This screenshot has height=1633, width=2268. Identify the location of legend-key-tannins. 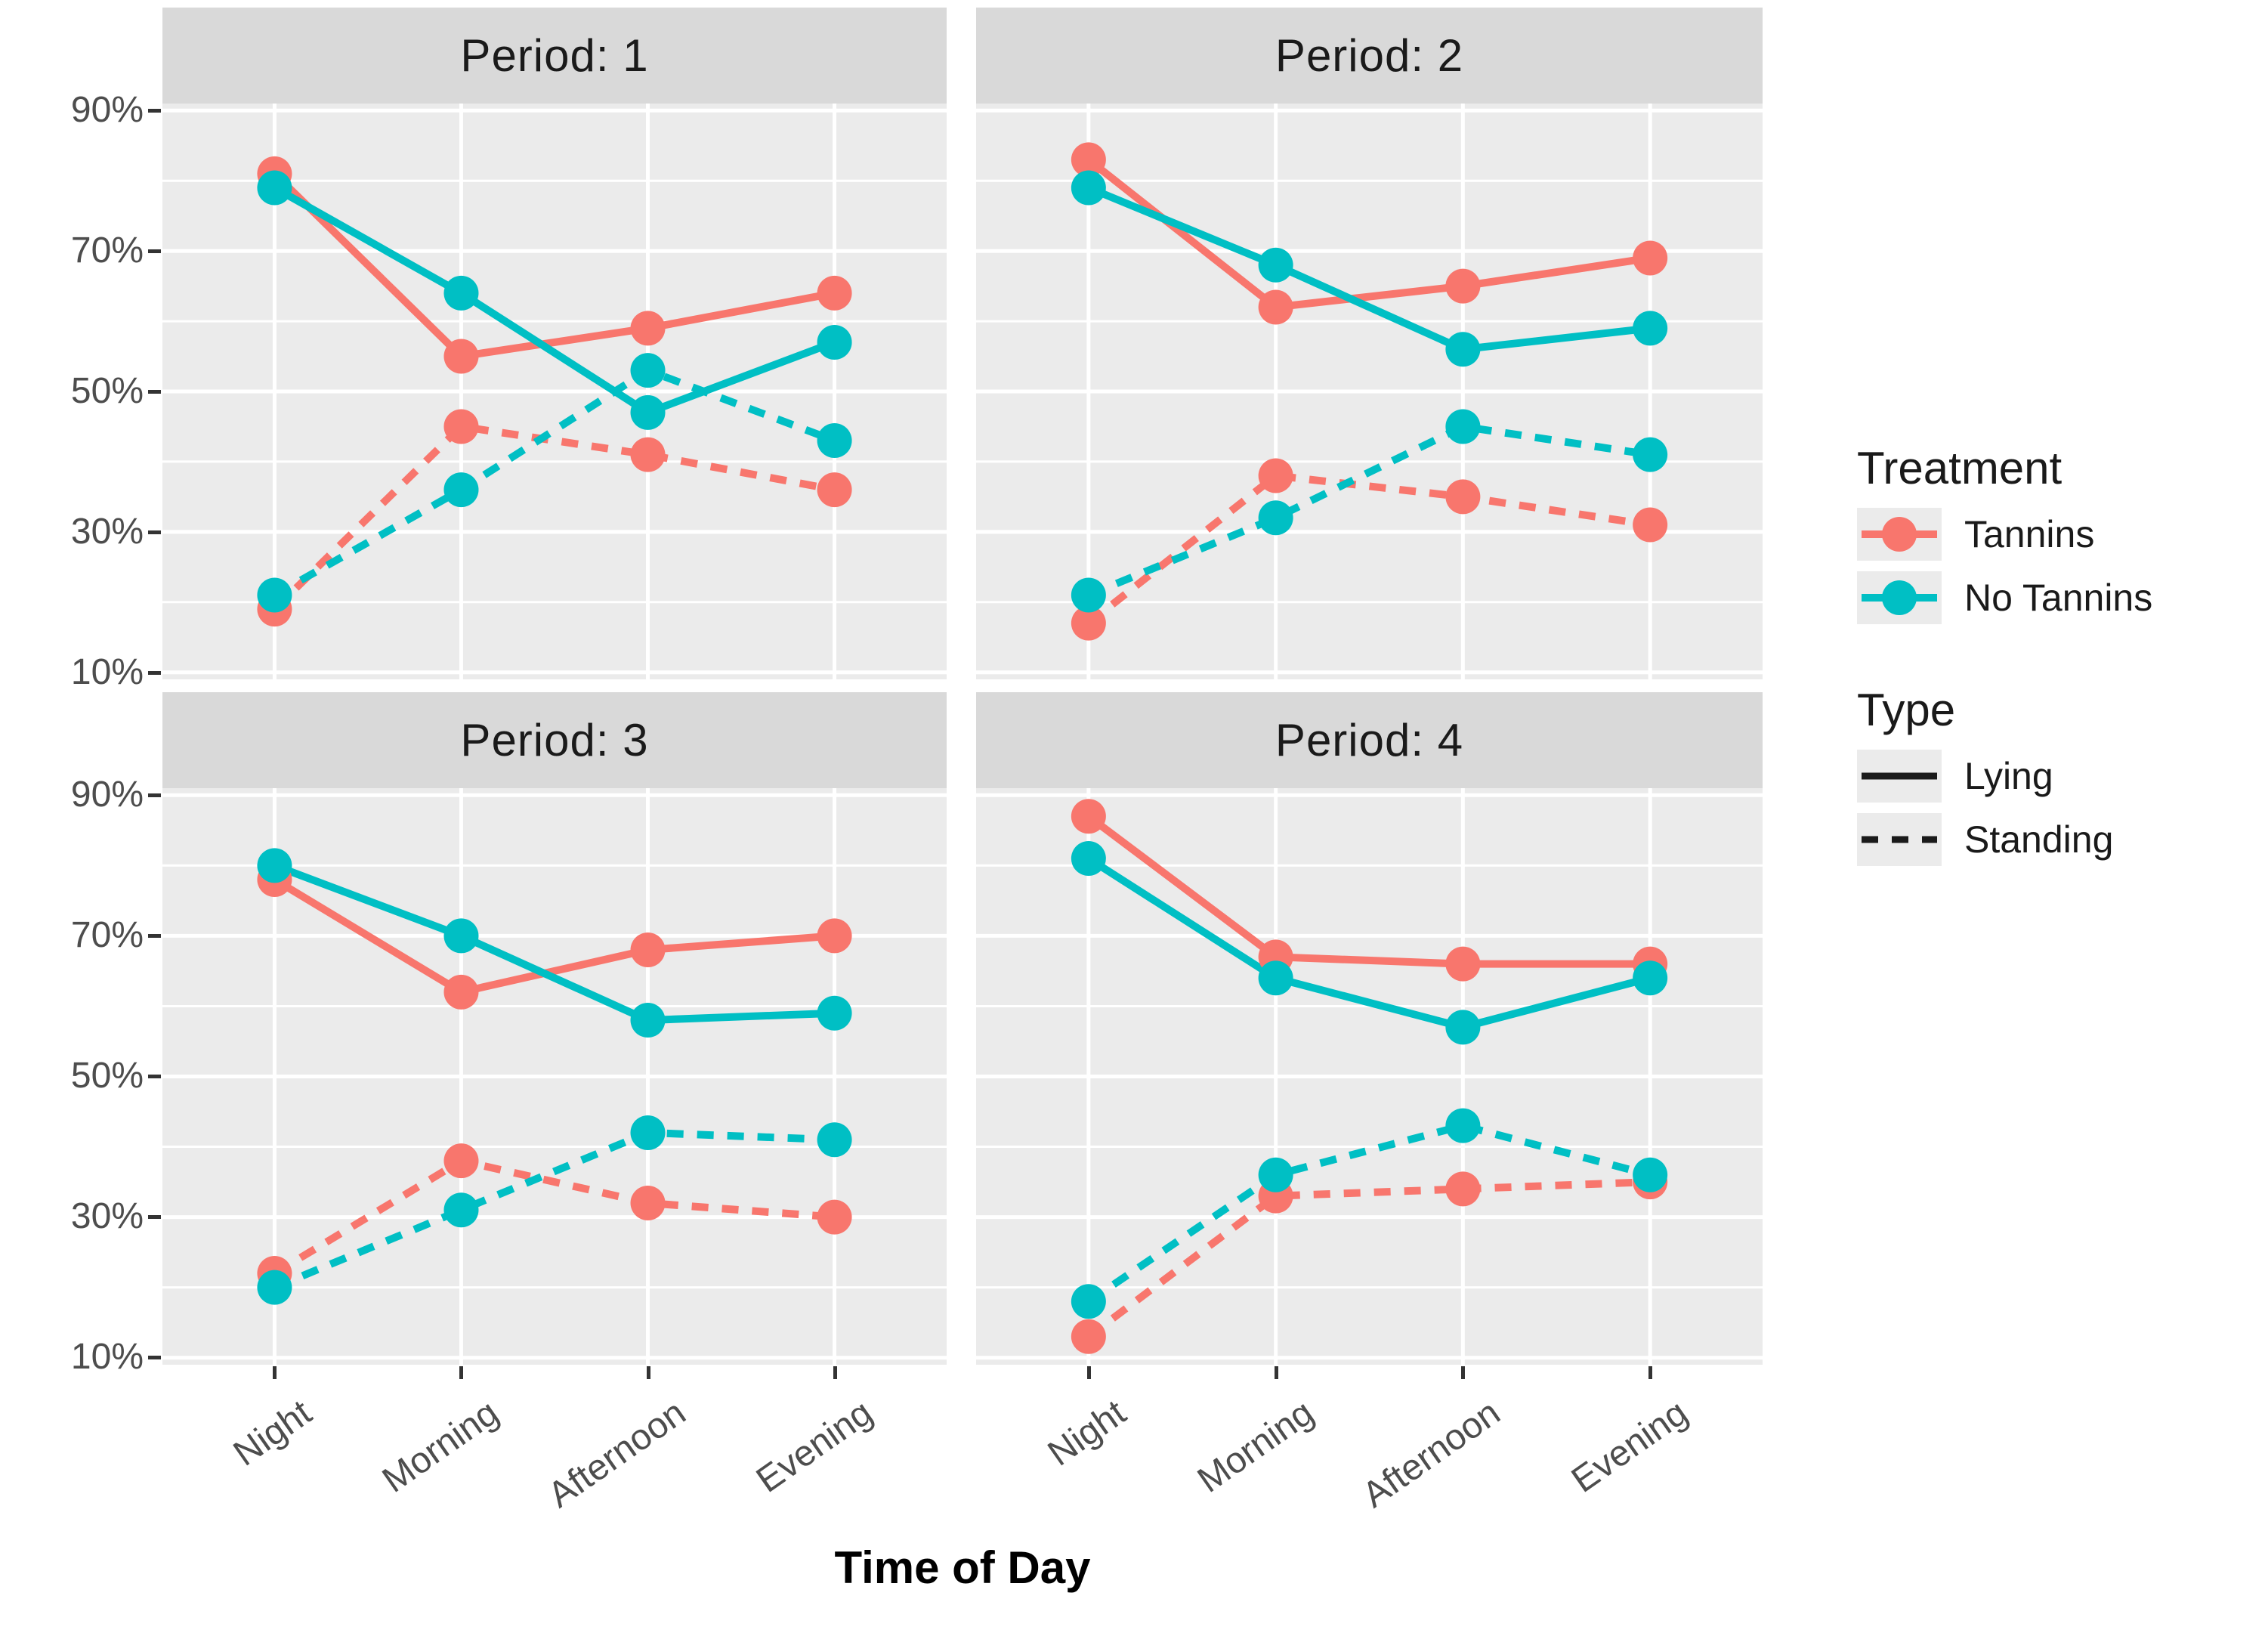
(1899, 535).